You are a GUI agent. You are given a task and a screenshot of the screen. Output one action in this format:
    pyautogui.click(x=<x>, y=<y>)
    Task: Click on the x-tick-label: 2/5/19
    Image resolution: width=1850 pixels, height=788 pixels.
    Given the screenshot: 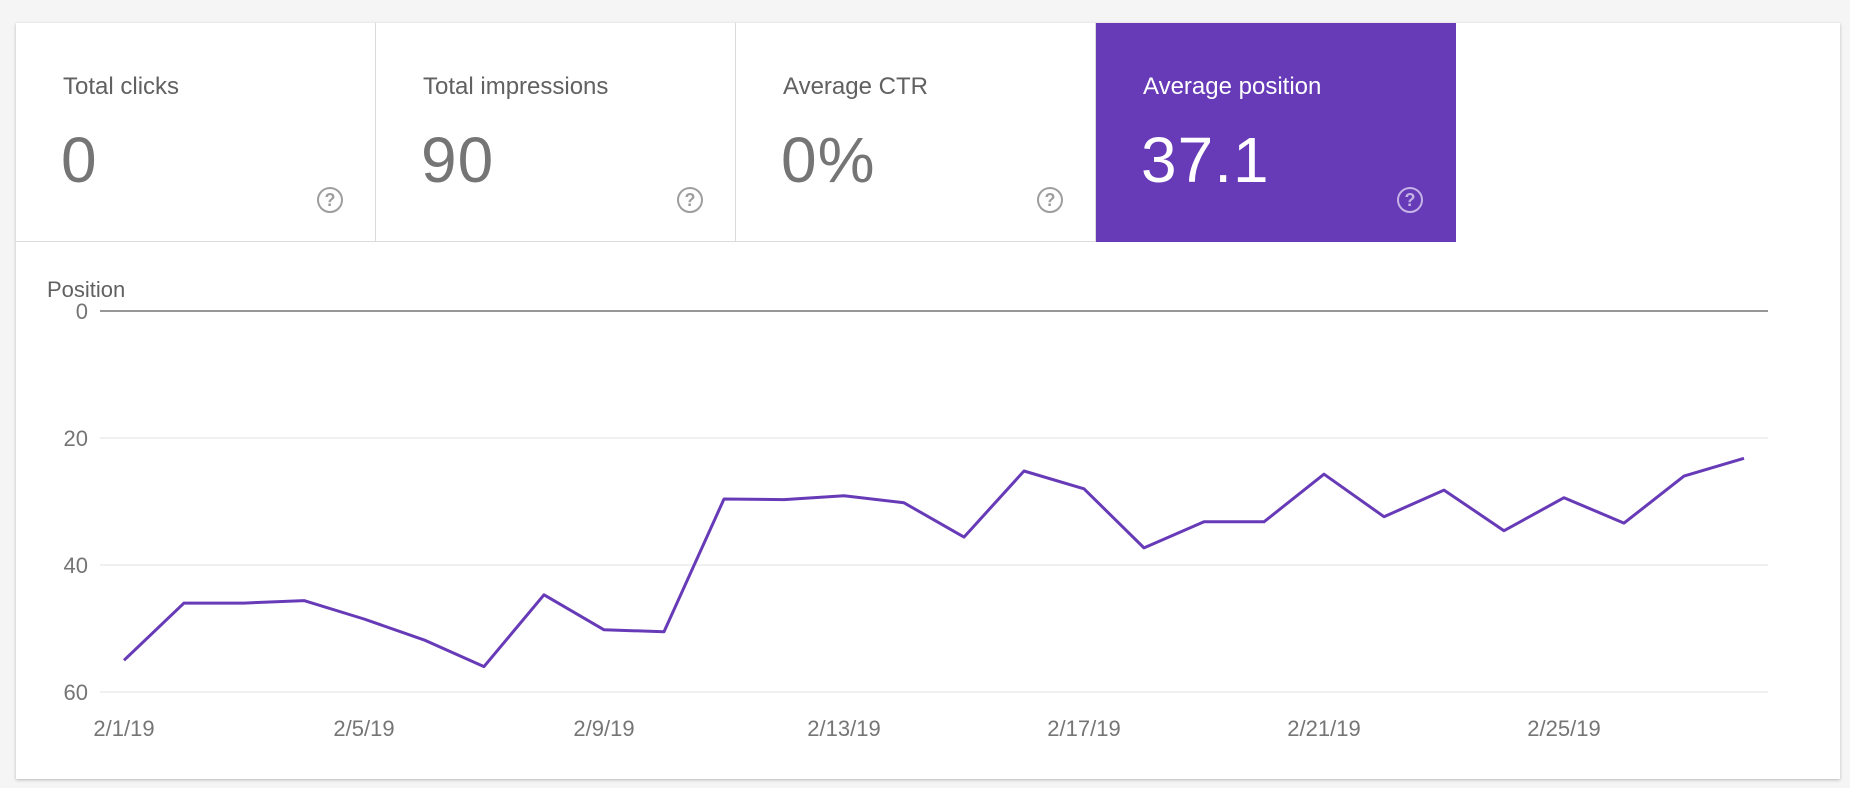 What is the action you would take?
    pyautogui.click(x=363, y=728)
    